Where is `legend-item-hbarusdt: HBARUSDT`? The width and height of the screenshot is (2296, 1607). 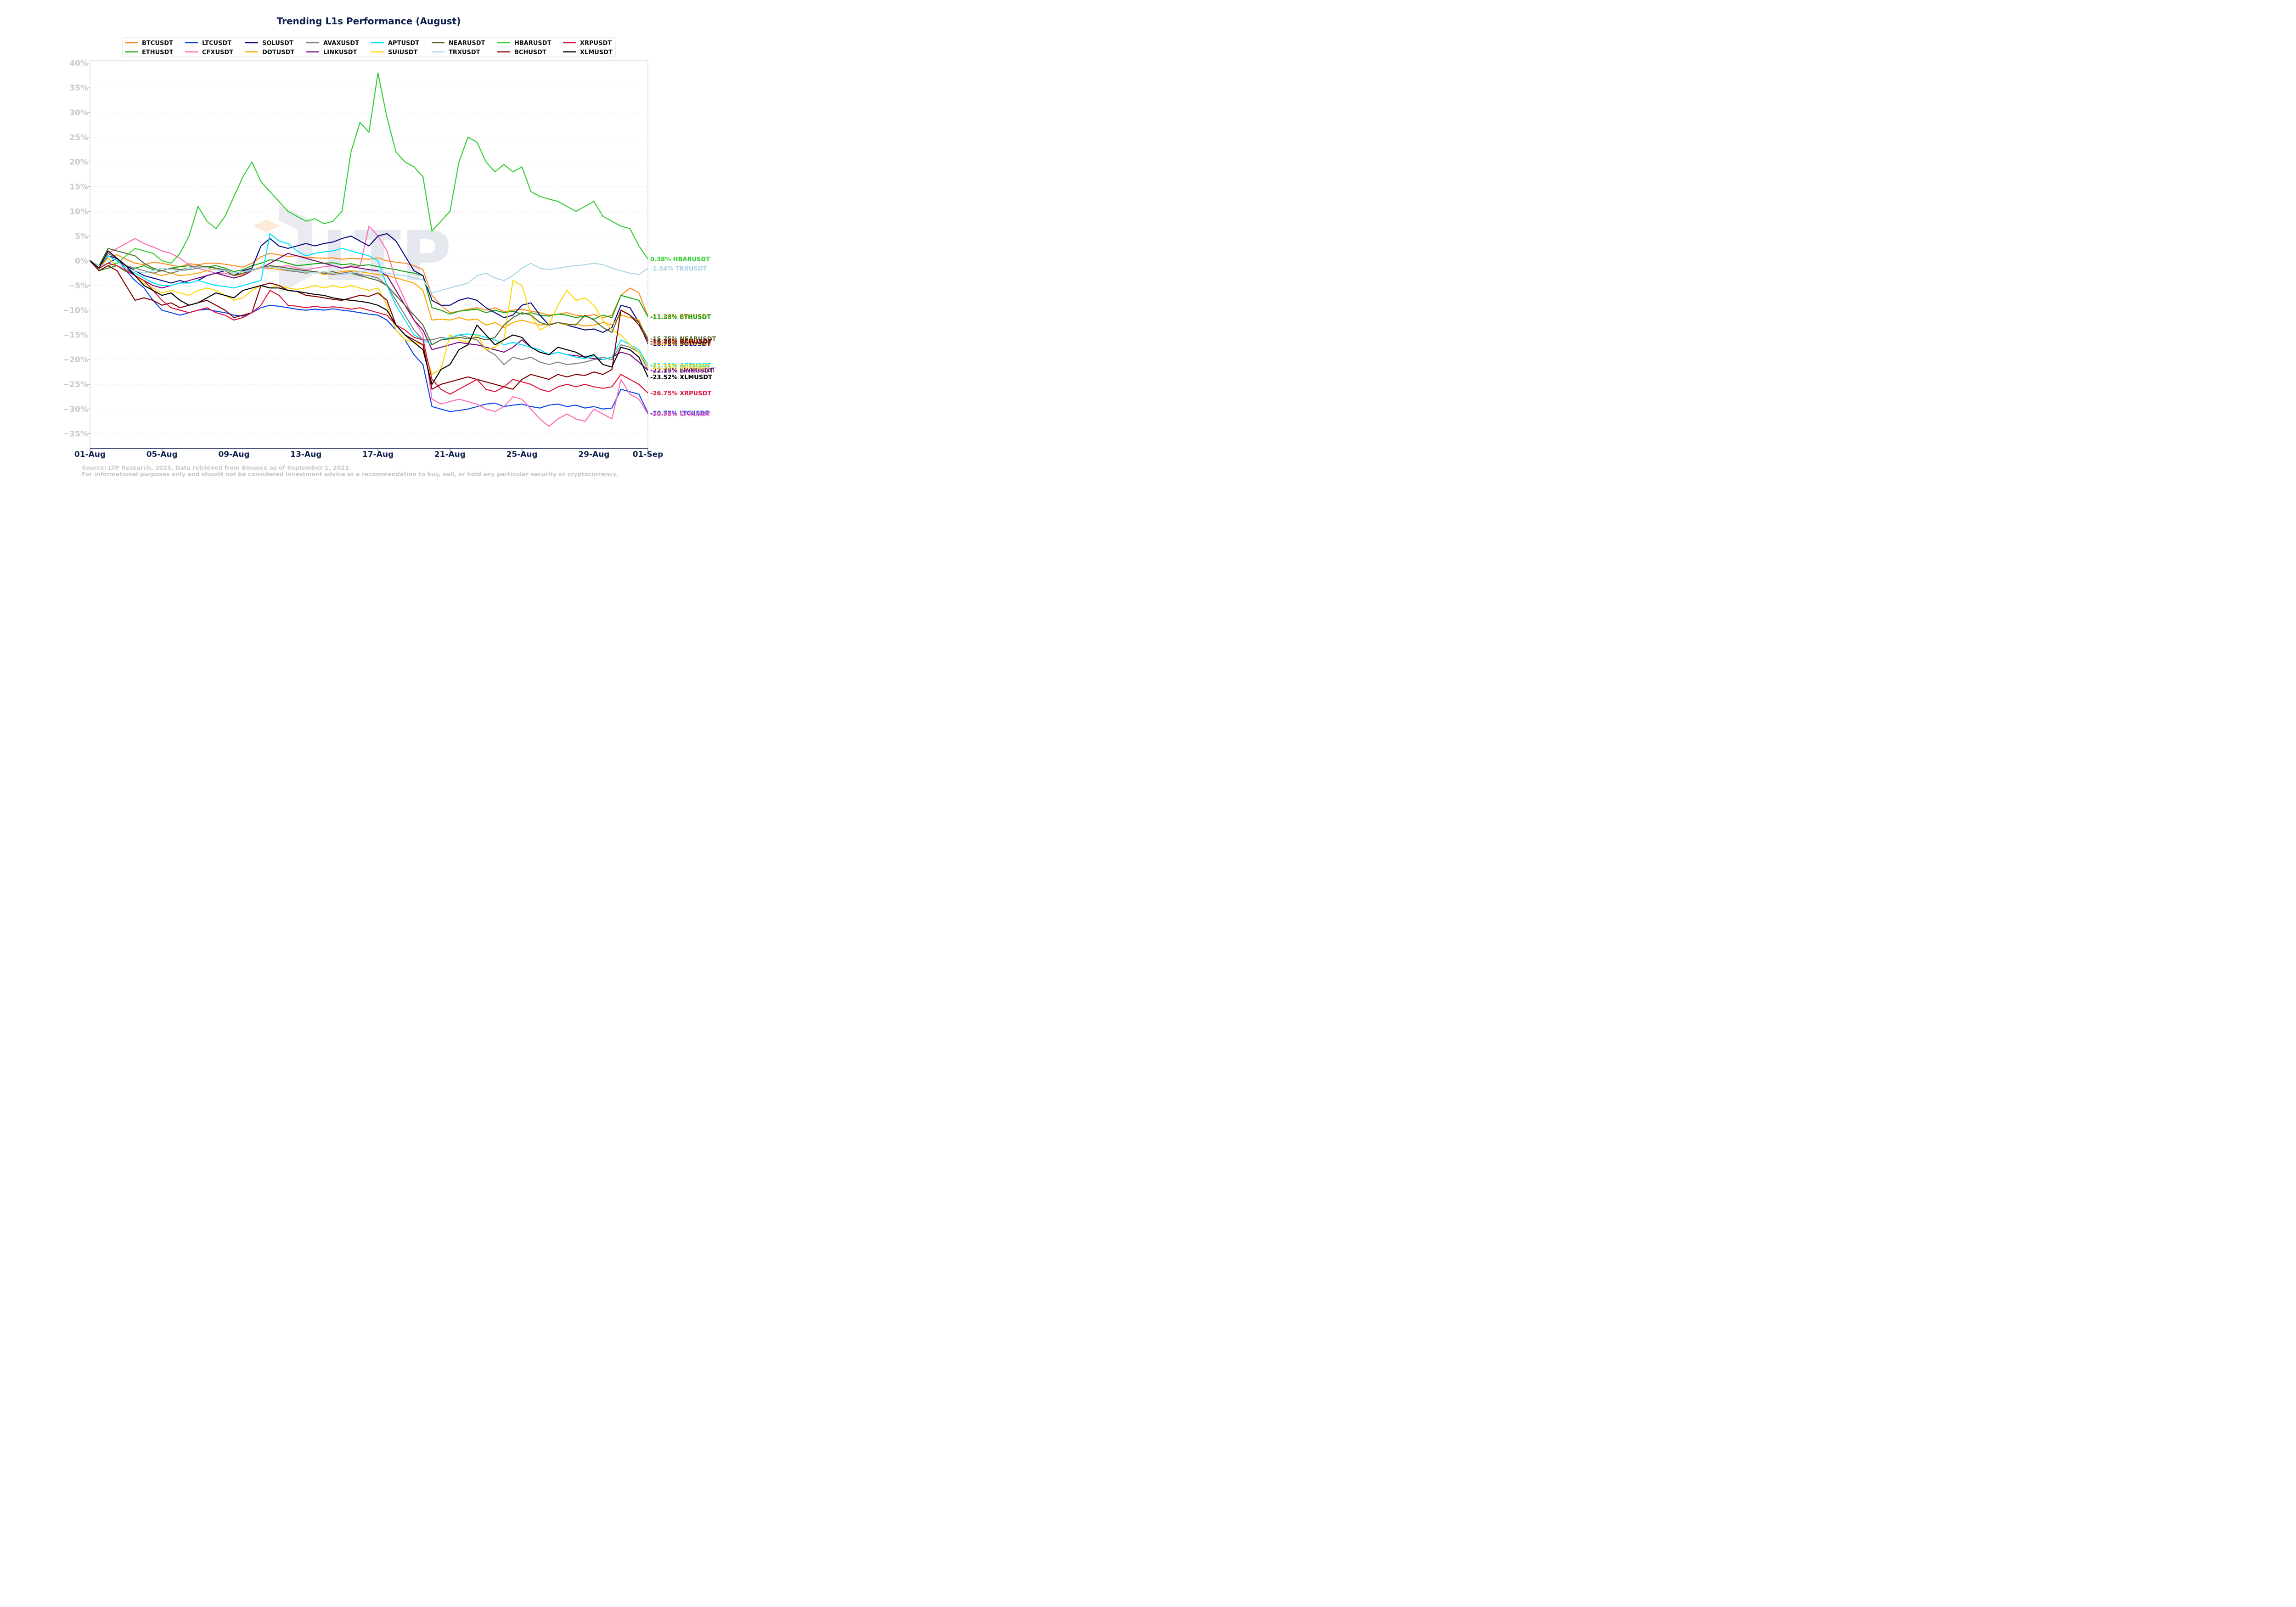
legend-item-hbarusdt: HBARUSDT is located at coordinates (524, 43).